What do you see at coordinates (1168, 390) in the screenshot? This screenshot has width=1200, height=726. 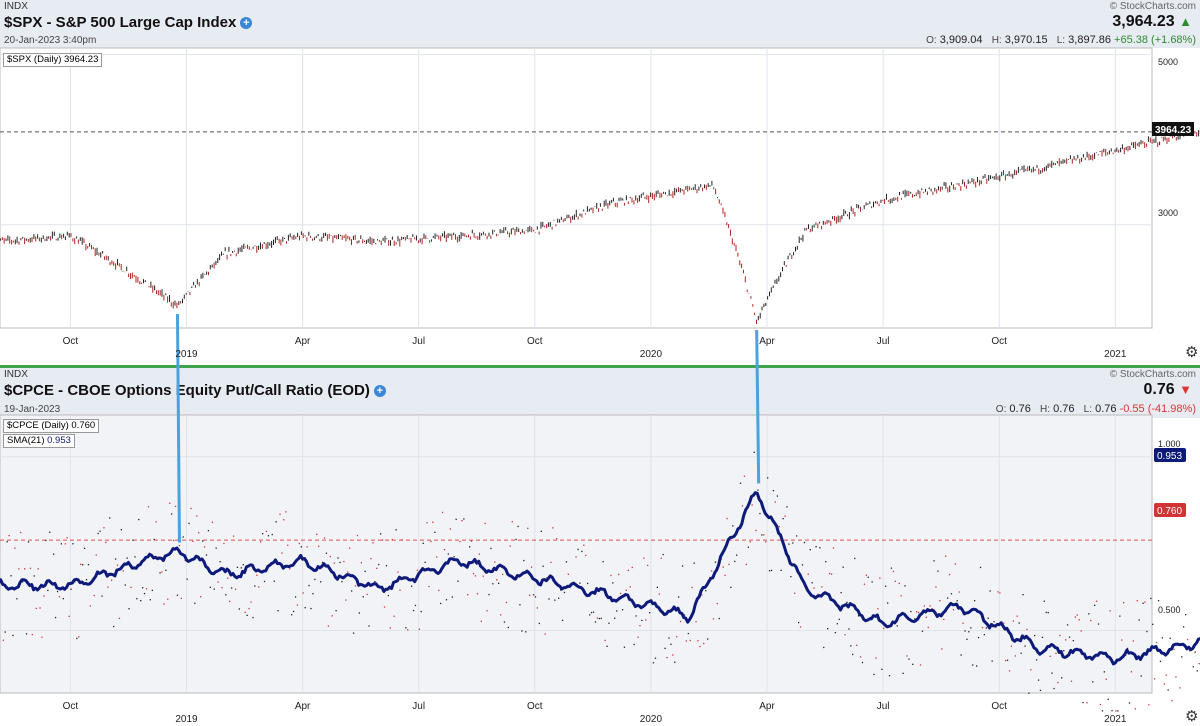 I see `cpce-last-price: 0.76 ▼` at bounding box center [1168, 390].